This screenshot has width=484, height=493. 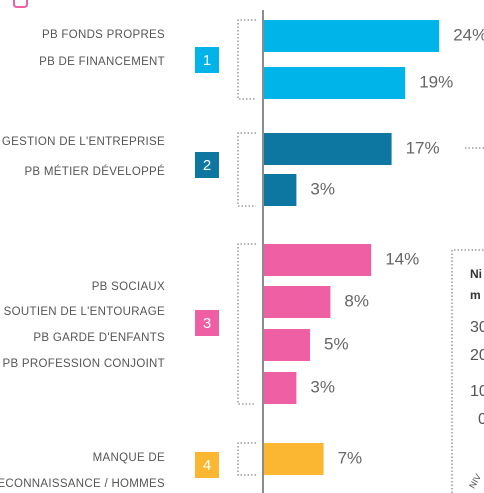 I want to click on value-label: 24%, so click(x=468, y=34).